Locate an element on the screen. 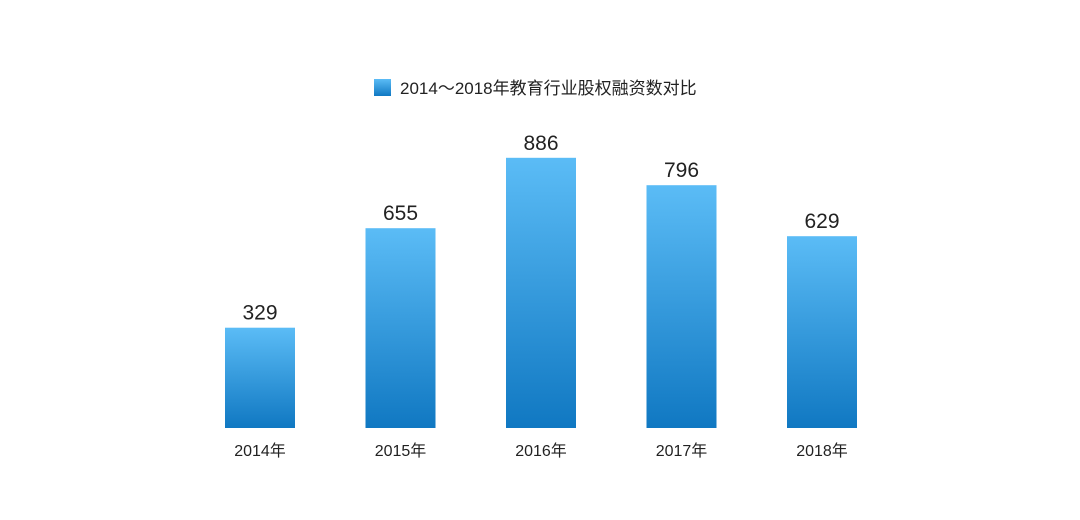  chart-legend: 2014～2018年教育行业股权融资数对比 is located at coordinates (535, 88).